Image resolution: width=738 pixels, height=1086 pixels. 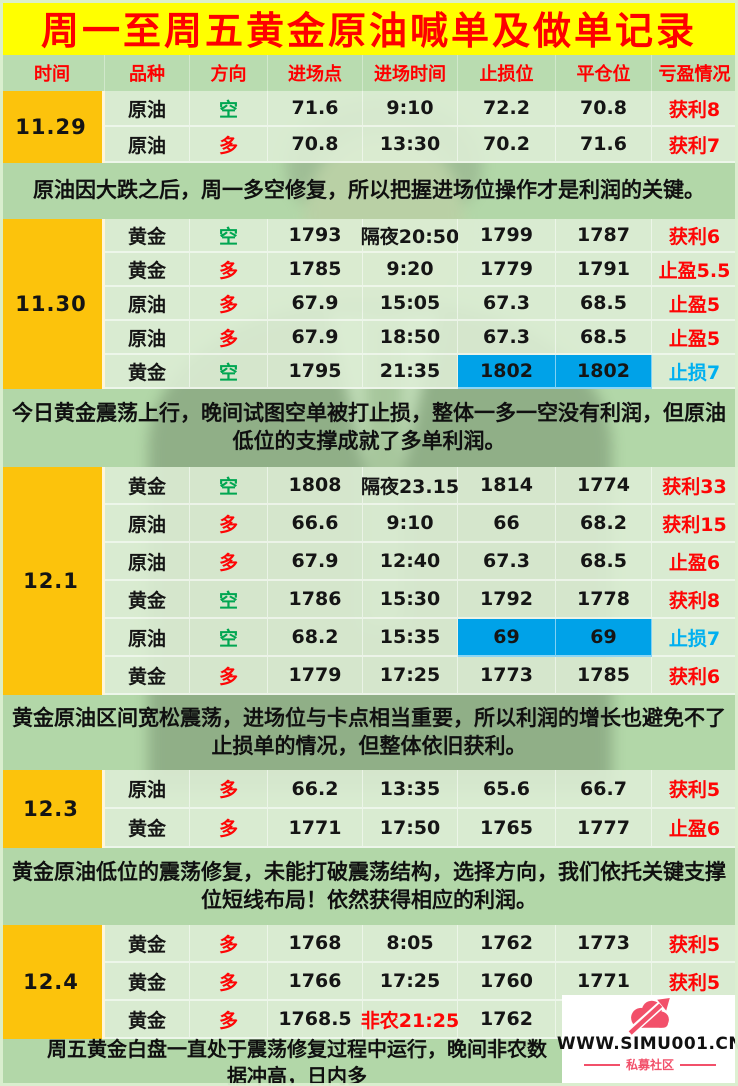 What do you see at coordinates (604, 944) in the screenshot?
I see `close-position-cell: 1773` at bounding box center [604, 944].